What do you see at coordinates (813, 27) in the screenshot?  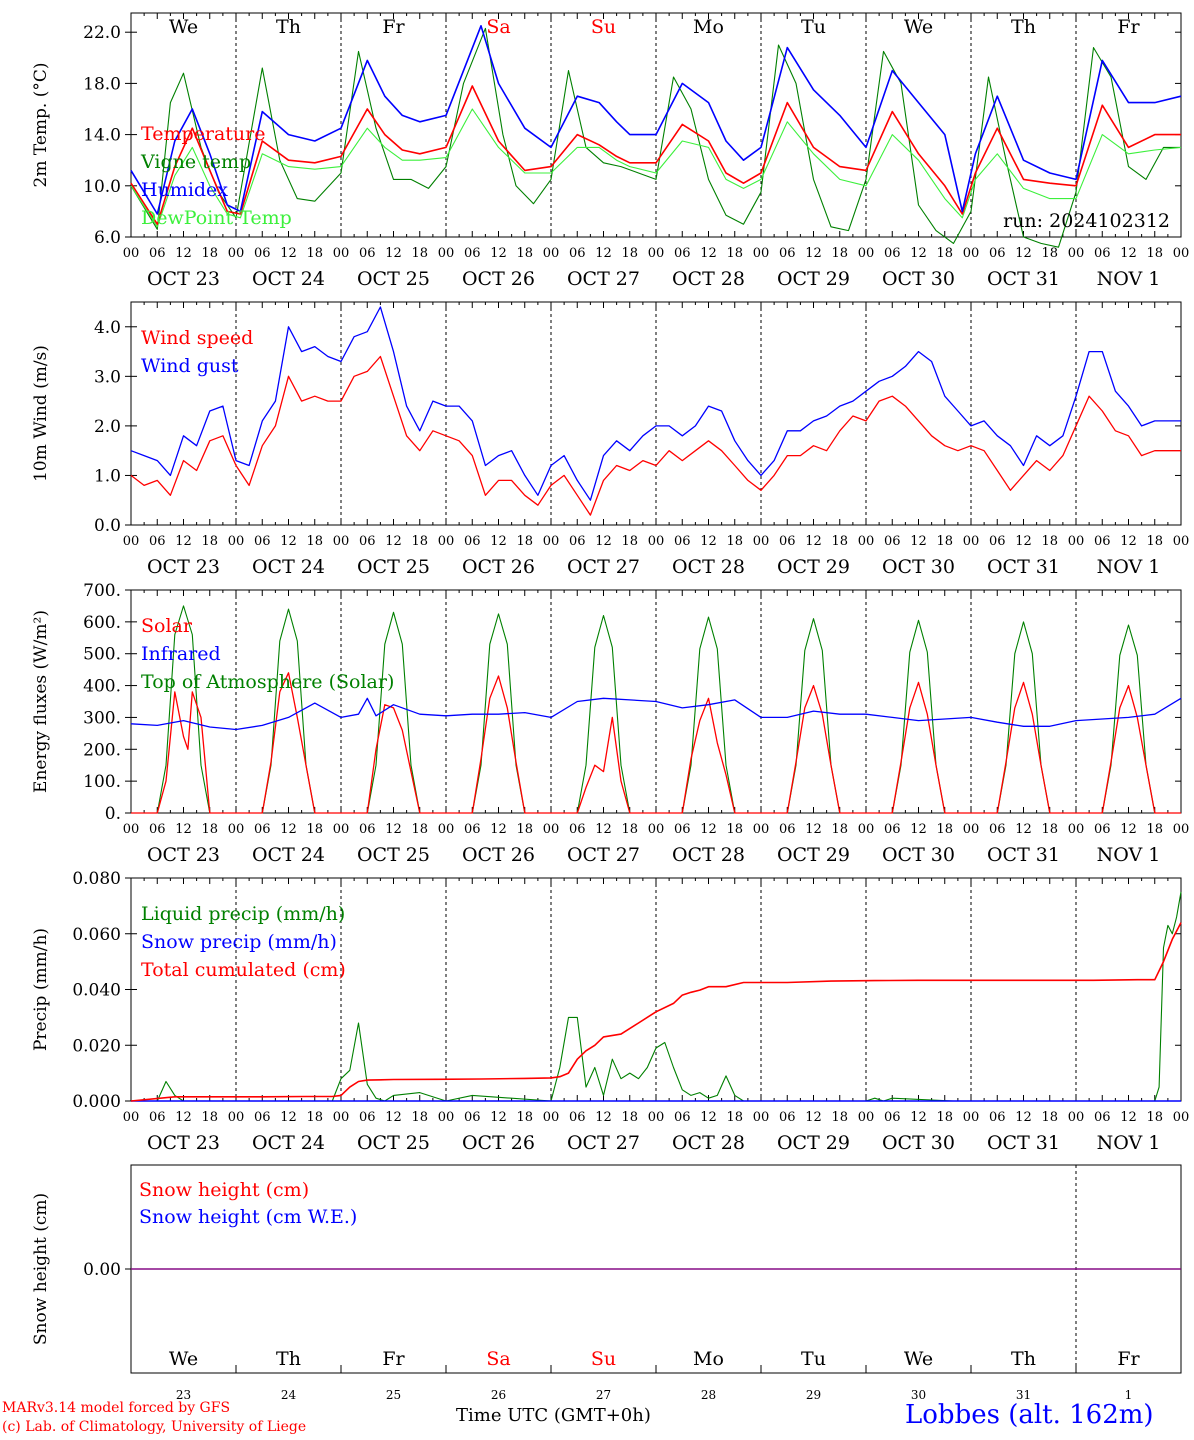 I see `weekday-label: Tu` at bounding box center [813, 27].